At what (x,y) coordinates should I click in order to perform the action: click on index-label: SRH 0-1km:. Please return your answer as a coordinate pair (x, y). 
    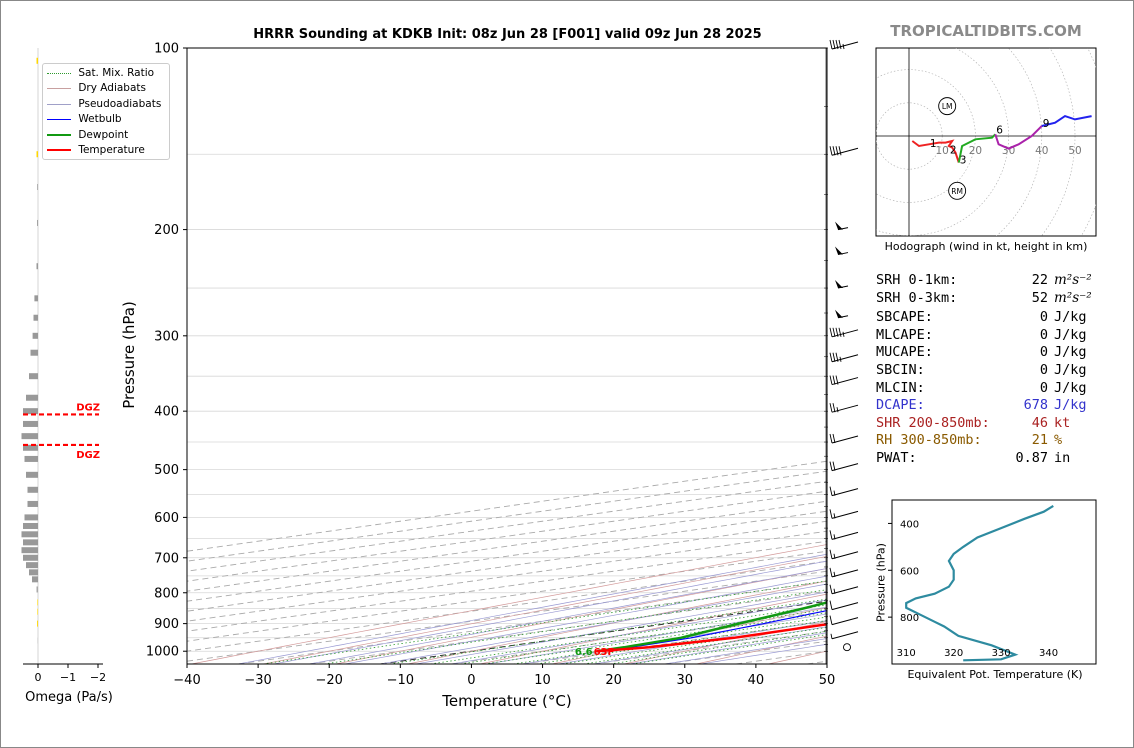
    Looking at the image, I should click on (917, 280).